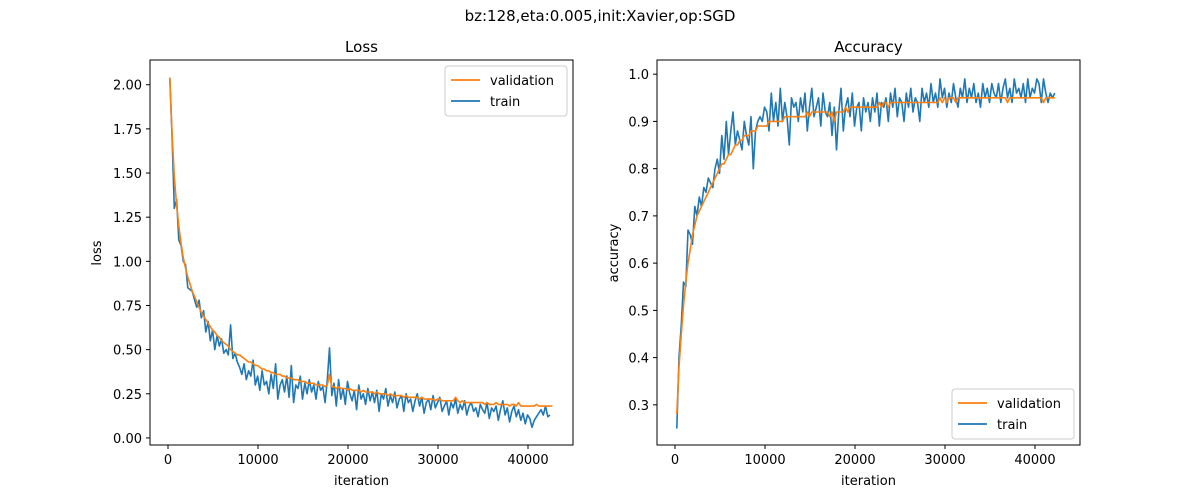  What do you see at coordinates (527, 460) in the screenshot?
I see `loss-xtick-label: 40000` at bounding box center [527, 460].